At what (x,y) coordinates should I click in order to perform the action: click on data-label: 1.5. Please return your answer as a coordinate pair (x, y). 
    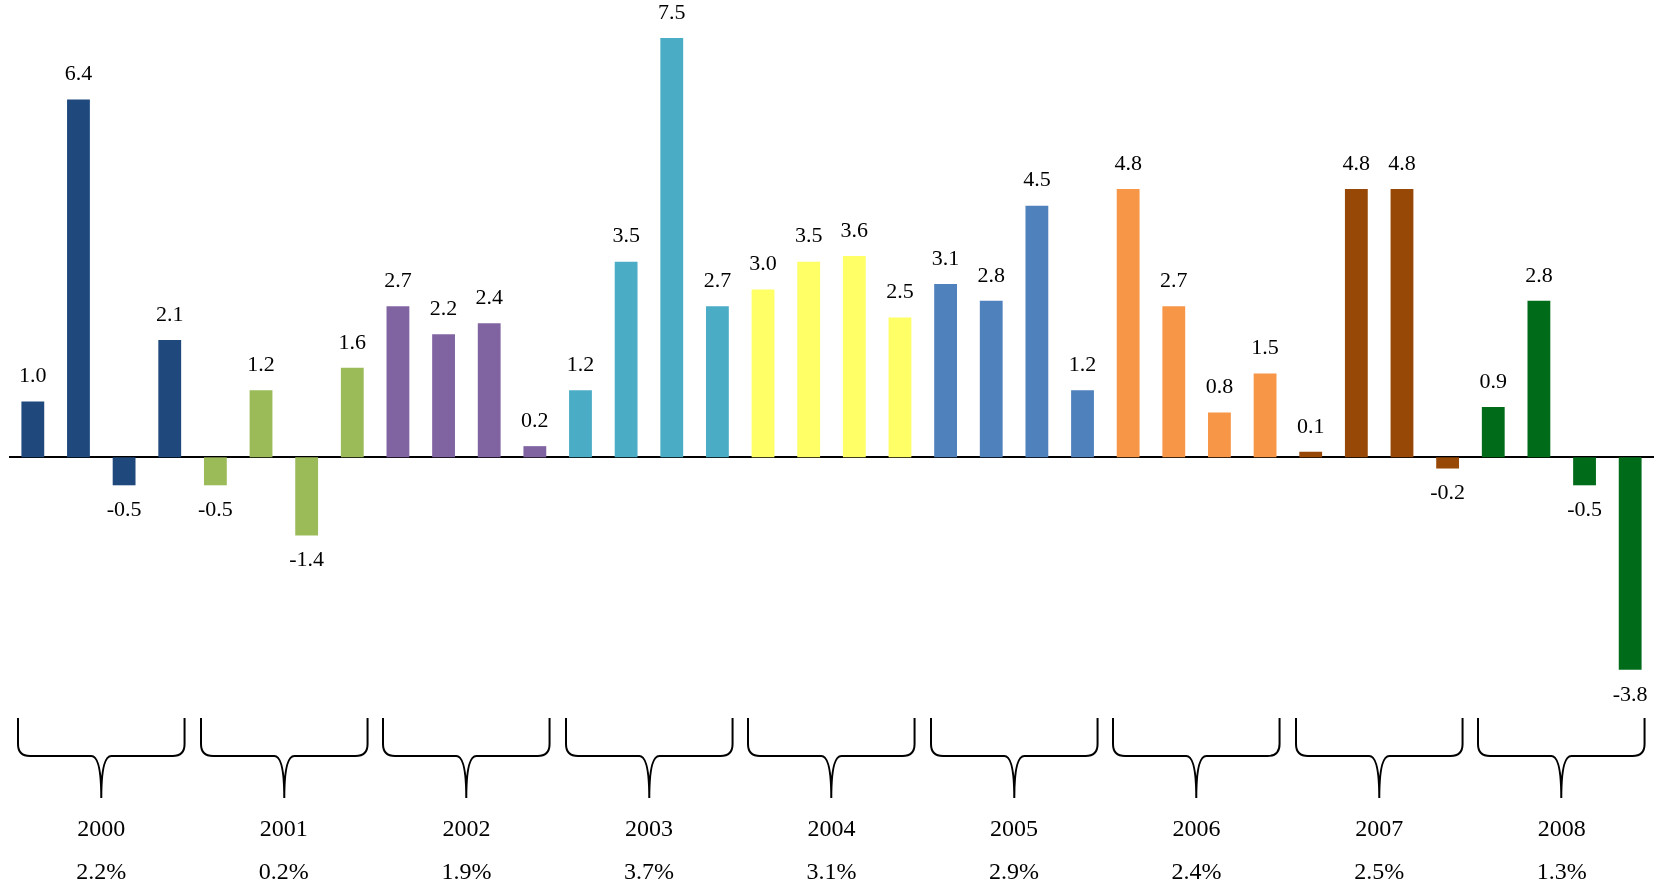
    Looking at the image, I should click on (1265, 347).